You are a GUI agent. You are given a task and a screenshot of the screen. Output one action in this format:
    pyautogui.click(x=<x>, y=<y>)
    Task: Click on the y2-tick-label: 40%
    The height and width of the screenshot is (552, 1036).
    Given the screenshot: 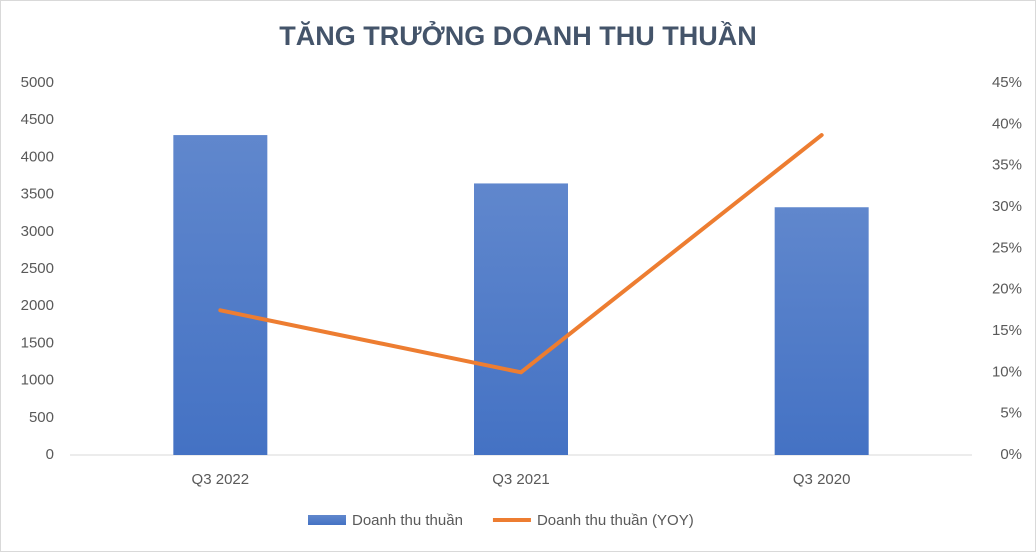 What is the action you would take?
    pyautogui.click(x=1007, y=123)
    